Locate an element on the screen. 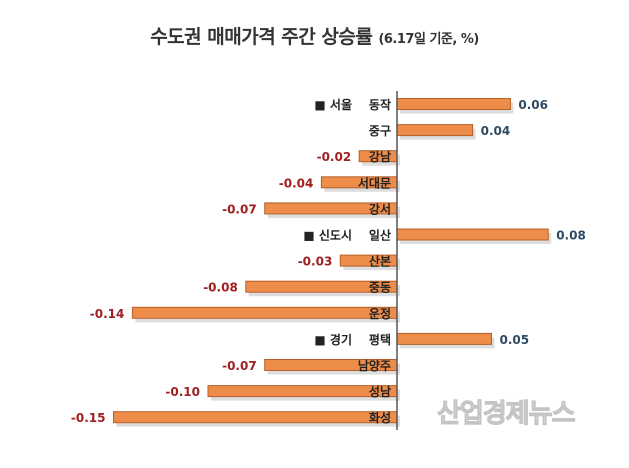 The image size is (629, 468). category-label: 강남 is located at coordinates (380, 156).